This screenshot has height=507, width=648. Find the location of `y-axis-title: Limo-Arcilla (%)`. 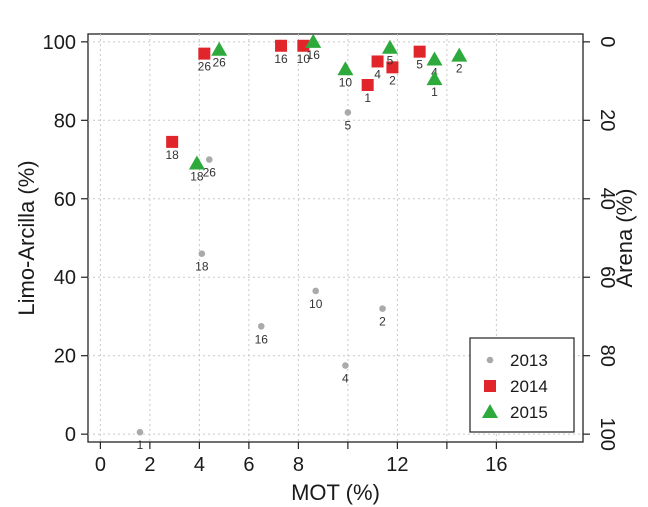

y-axis-title: Limo-Arcilla (%) is located at coordinates (26, 237).